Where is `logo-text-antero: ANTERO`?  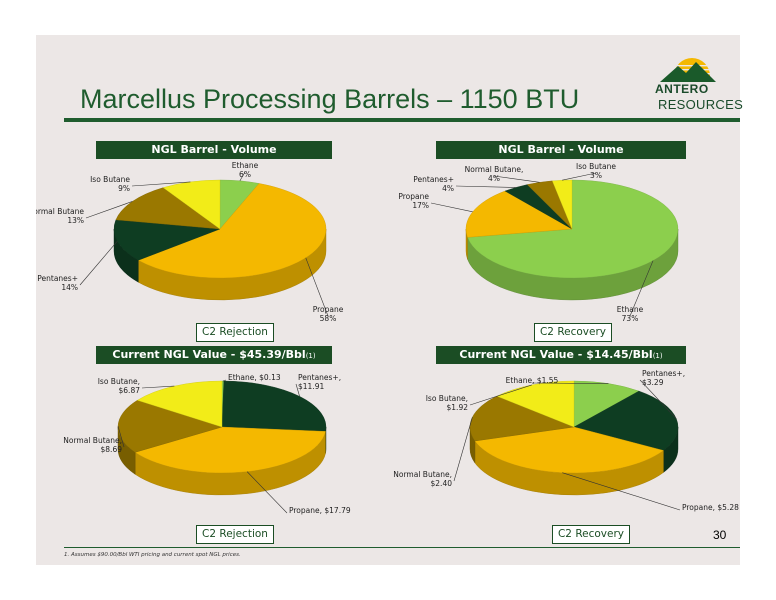
logo-text-antero: ANTERO is located at coordinates (682, 89).